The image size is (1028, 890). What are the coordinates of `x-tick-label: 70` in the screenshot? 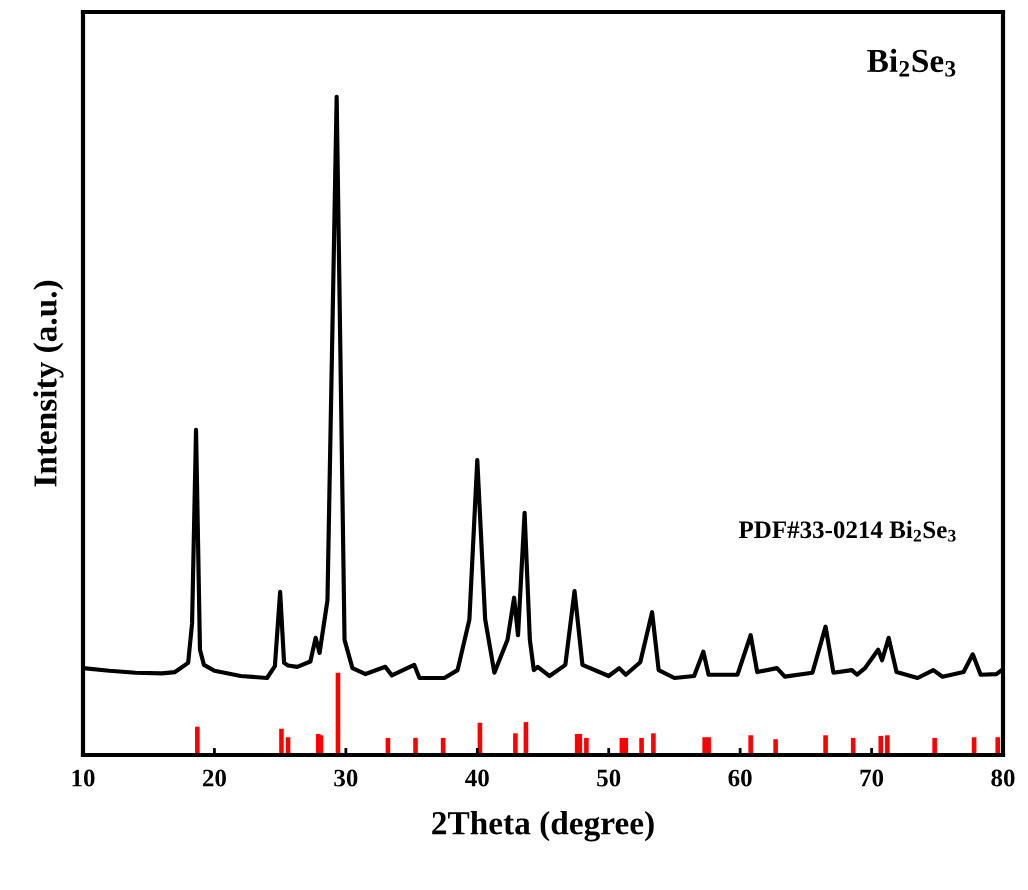 It's located at (872, 778).